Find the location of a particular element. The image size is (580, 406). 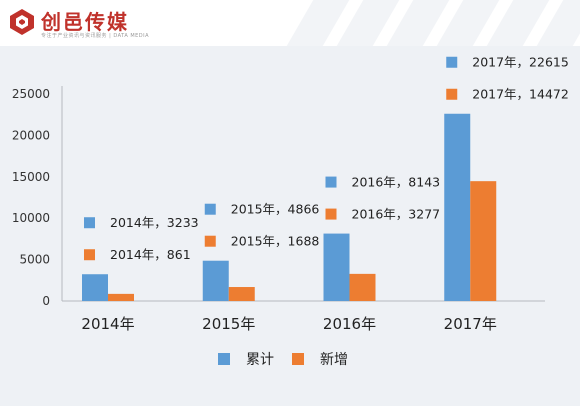

data-annotation: 2015年，1688 is located at coordinates (275, 241).